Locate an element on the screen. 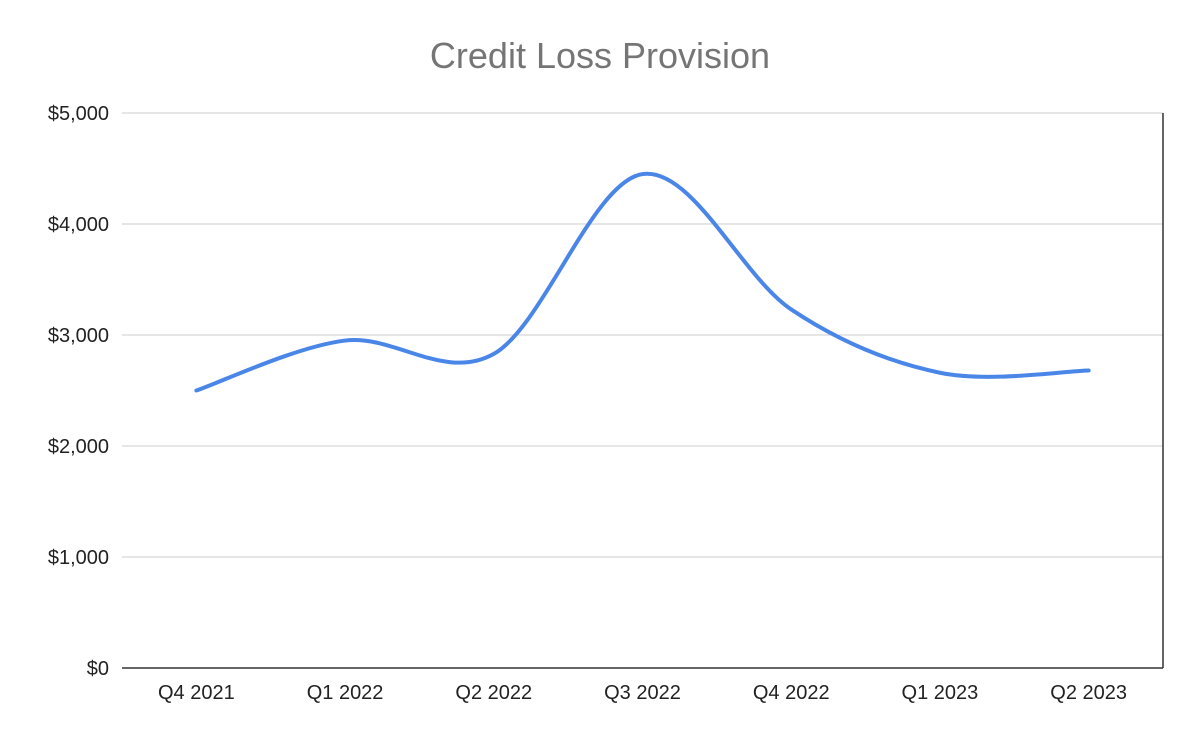  x-tick-label: Q2 2023 is located at coordinates (1088, 693).